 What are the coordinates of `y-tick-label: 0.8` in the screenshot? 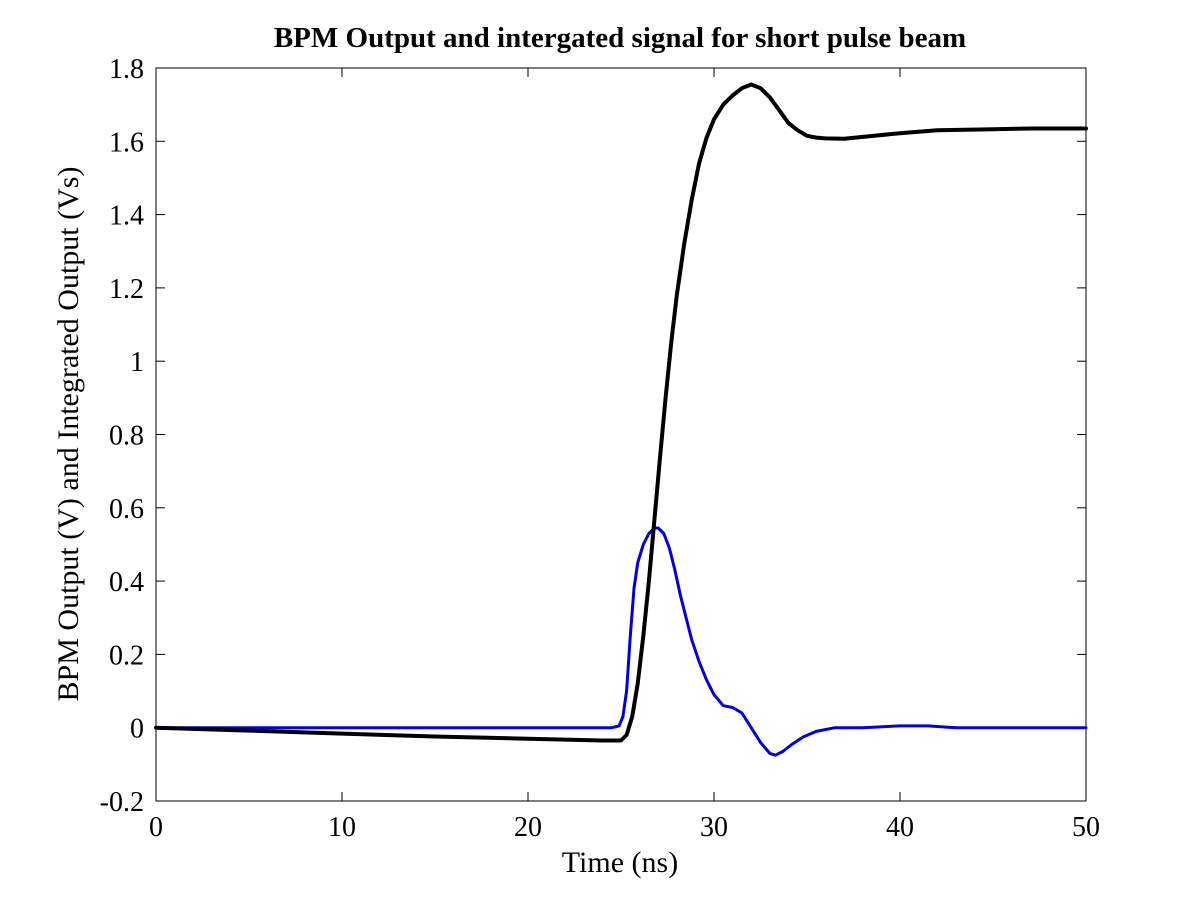 It's located at (126, 436).